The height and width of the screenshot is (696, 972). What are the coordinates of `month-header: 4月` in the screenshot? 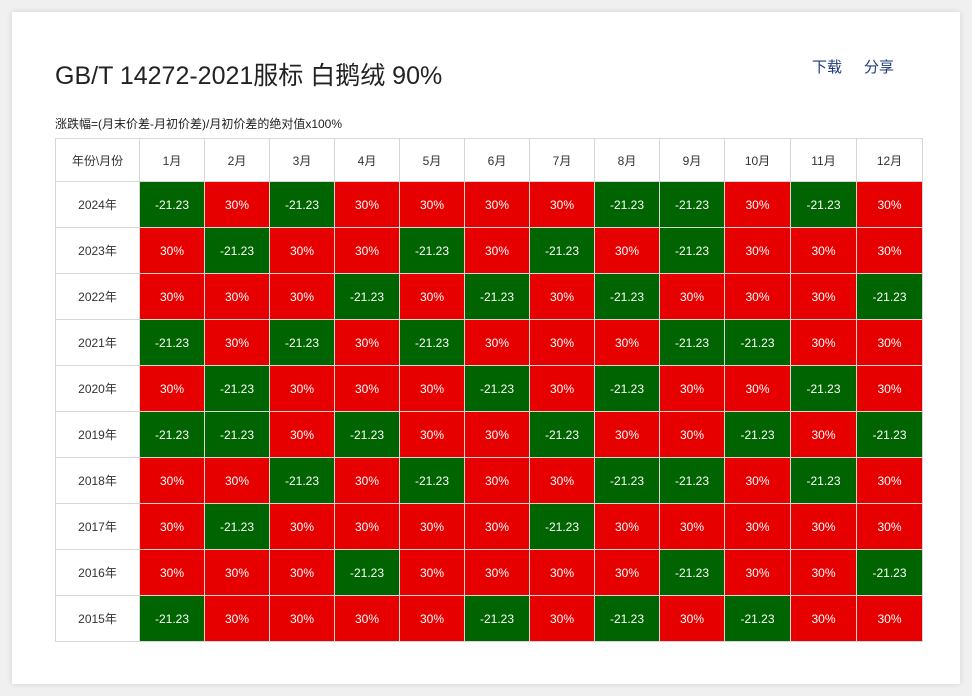 It's located at (367, 160).